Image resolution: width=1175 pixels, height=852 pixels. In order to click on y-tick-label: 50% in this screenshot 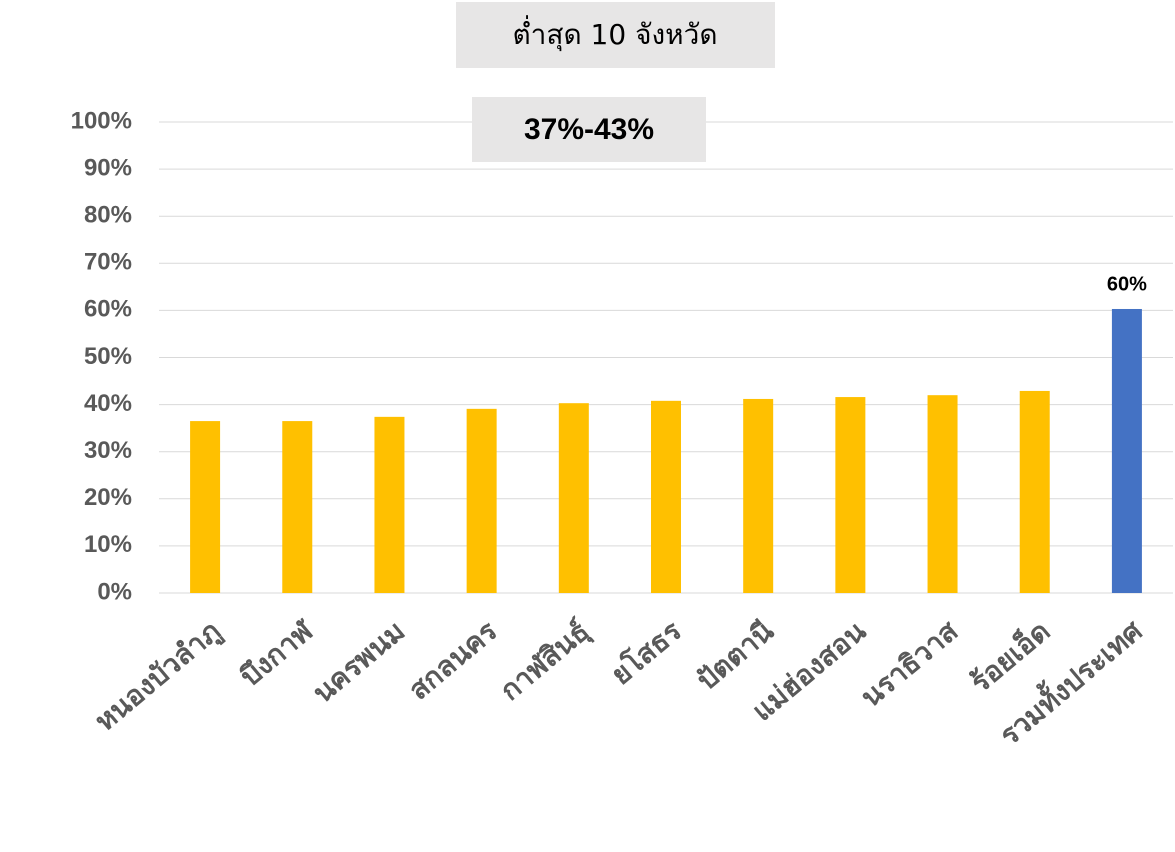, I will do `click(108, 356)`.